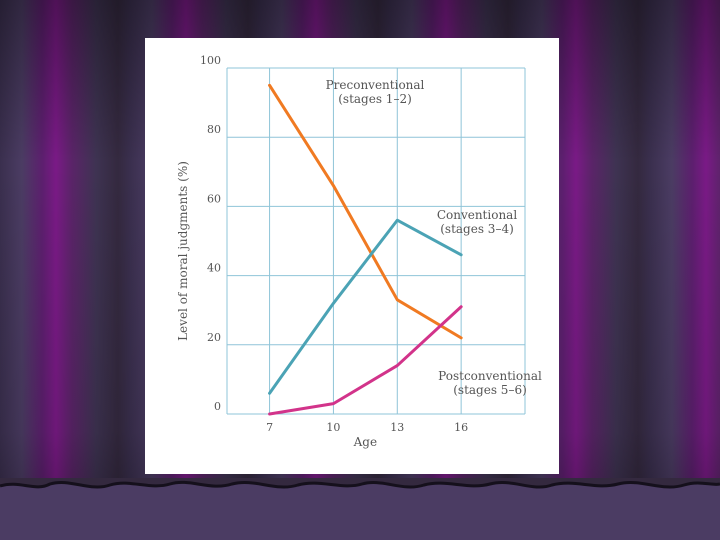  What do you see at coordinates (214, 198) in the screenshot?
I see `y-tick-label: 60` at bounding box center [214, 198].